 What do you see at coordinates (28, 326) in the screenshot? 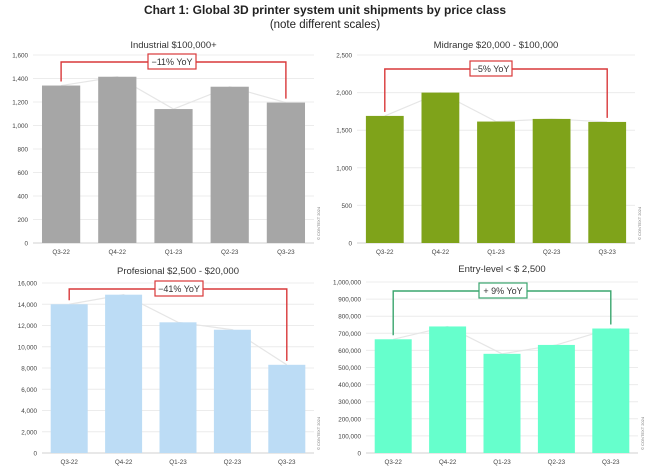
I see `y-tick-label: 12,000` at bounding box center [28, 326].